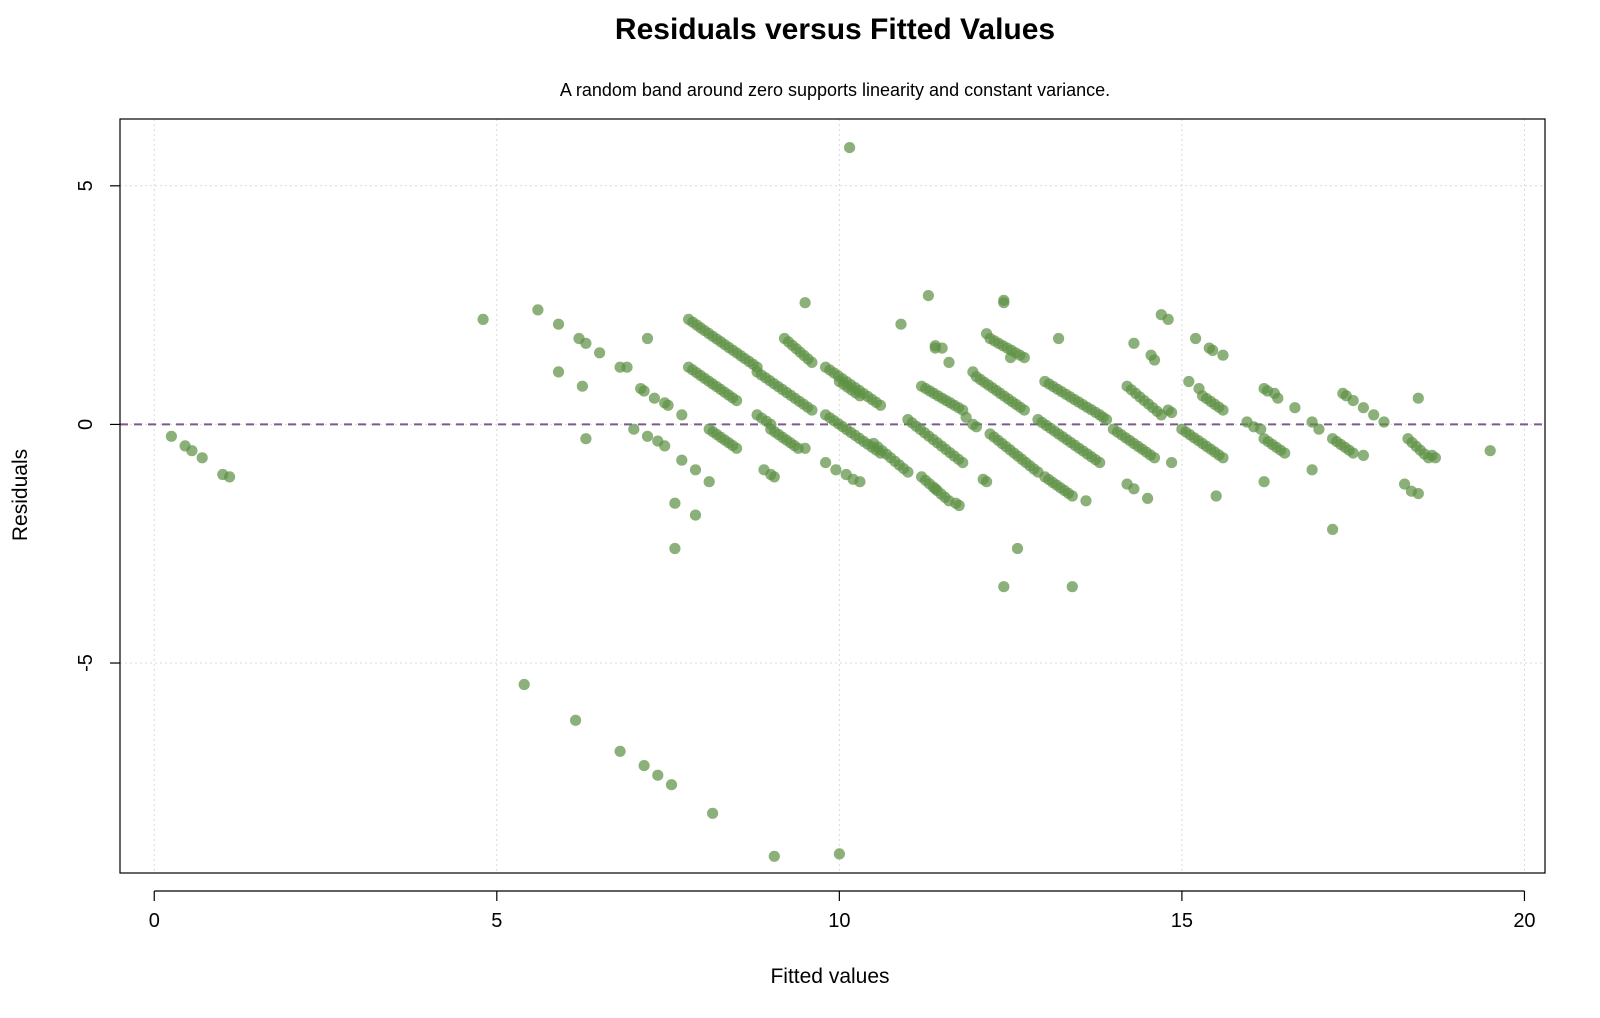 The width and height of the screenshot is (1600, 1018). I want to click on x-axis-label: Fitted values, so click(829, 976).